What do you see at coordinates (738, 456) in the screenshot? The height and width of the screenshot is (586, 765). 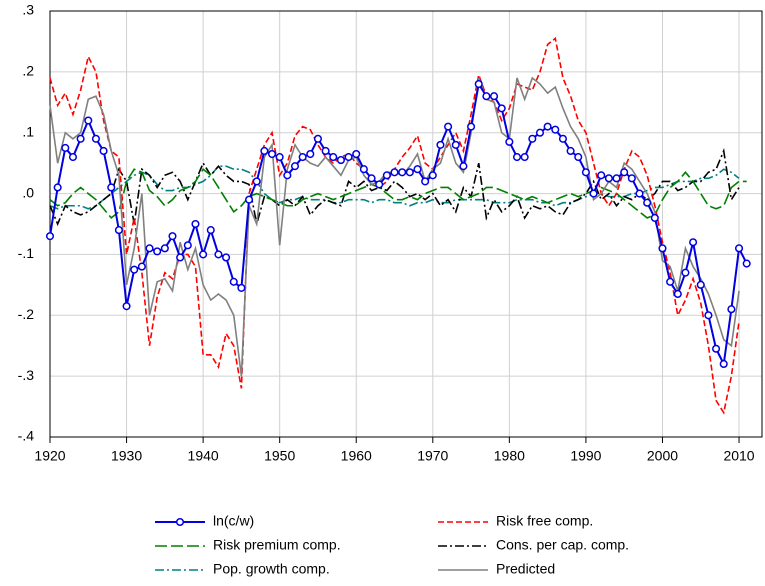 I see `x-tick-label: 2010` at bounding box center [738, 456].